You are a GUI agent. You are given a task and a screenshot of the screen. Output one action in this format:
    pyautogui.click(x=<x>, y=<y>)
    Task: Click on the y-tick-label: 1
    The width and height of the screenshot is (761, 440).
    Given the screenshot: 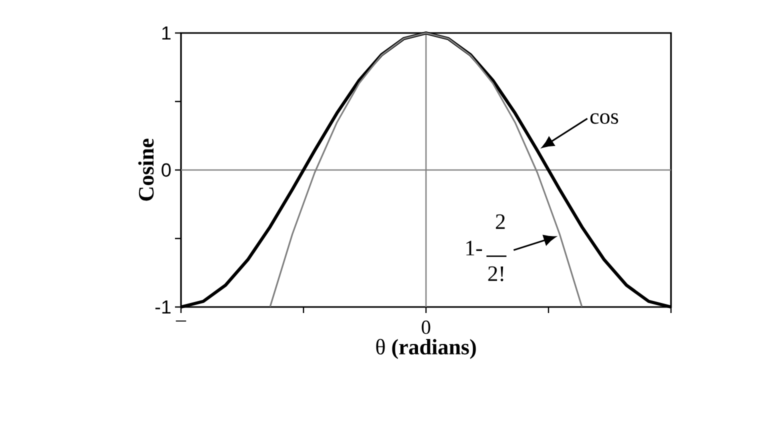 What is the action you would take?
    pyautogui.click(x=166, y=33)
    